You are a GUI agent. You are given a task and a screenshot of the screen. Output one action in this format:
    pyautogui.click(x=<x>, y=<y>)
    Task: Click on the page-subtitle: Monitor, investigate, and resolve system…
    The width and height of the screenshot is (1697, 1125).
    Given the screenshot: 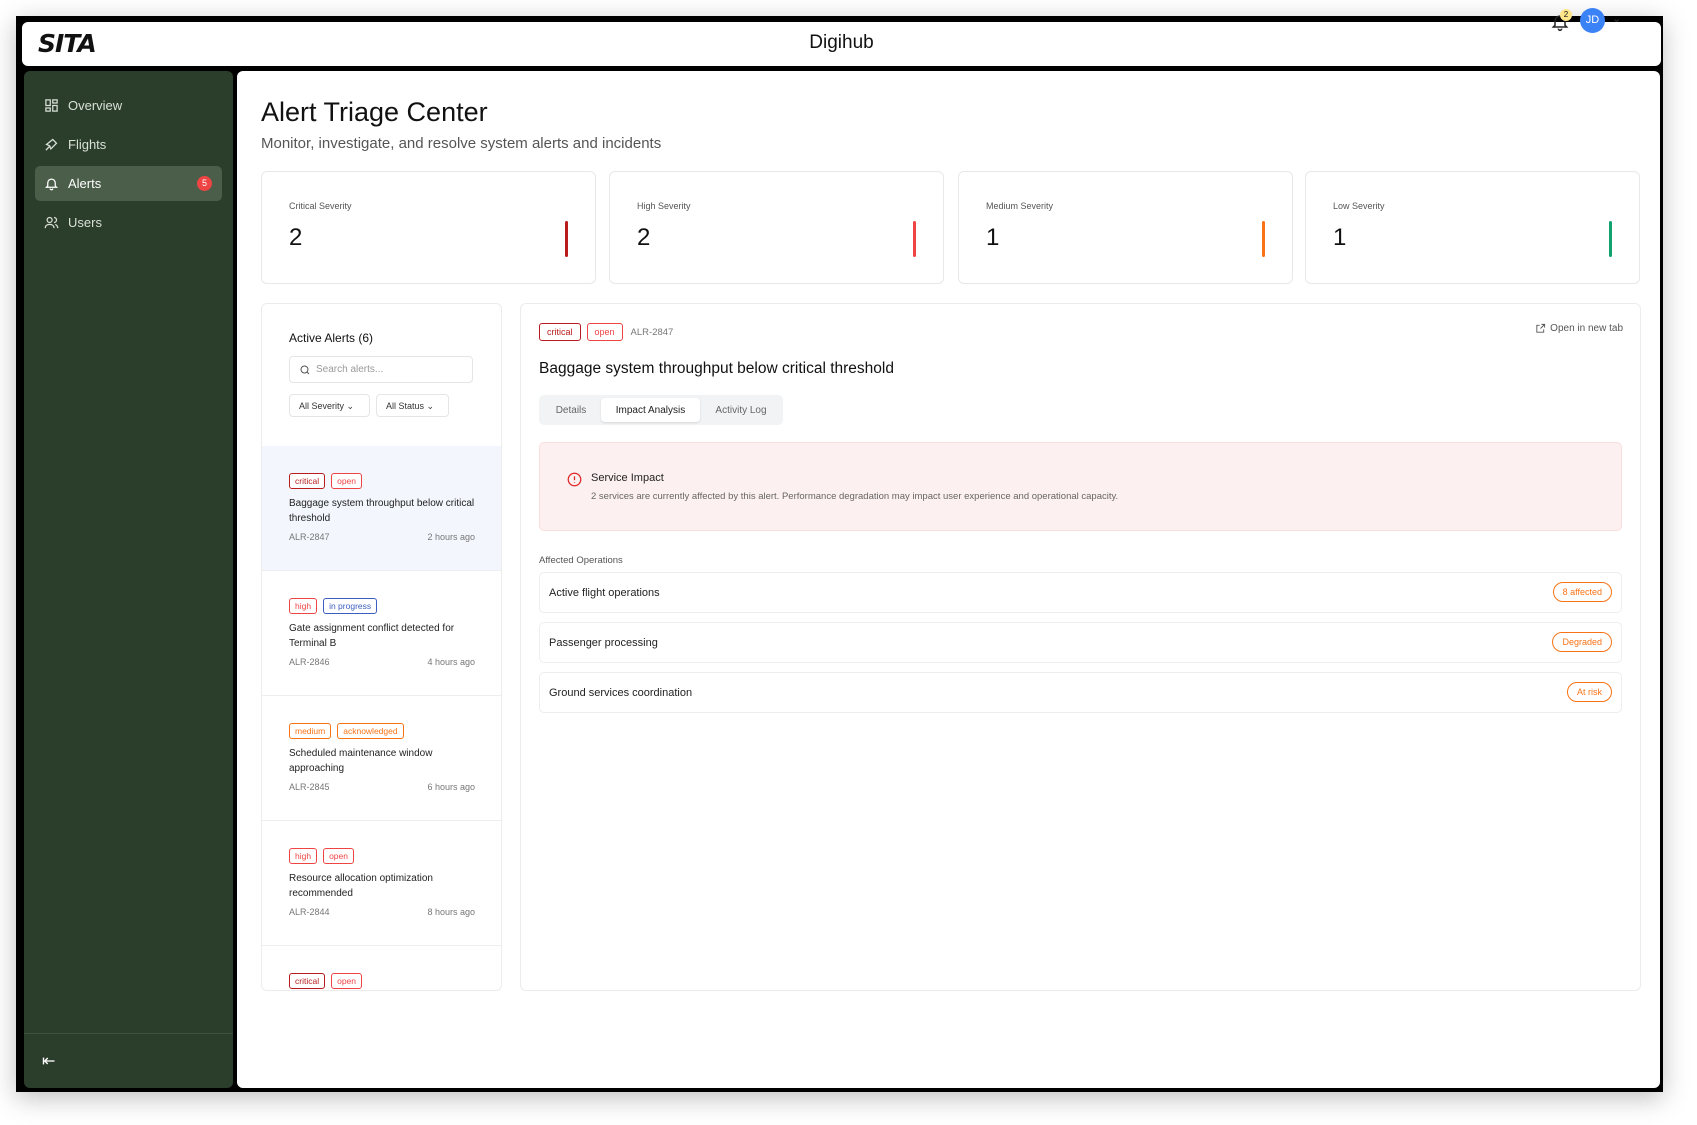 What is the action you would take?
    pyautogui.click(x=461, y=143)
    